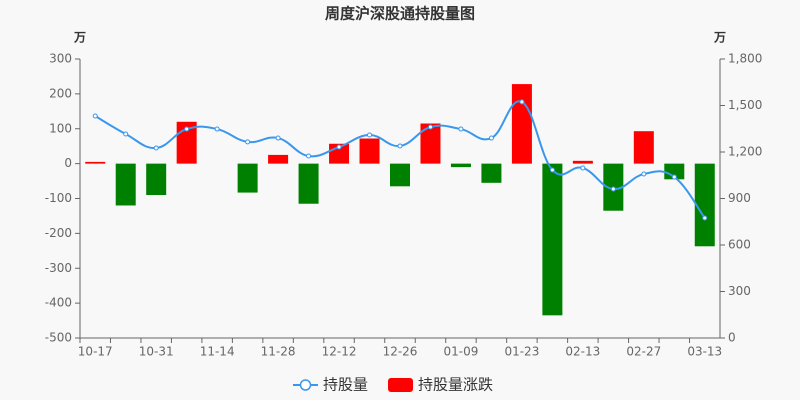 The width and height of the screenshot is (800, 400). Describe the element at coordinates (461, 352) in the screenshot. I see `x-tick-label: 01-09` at that location.